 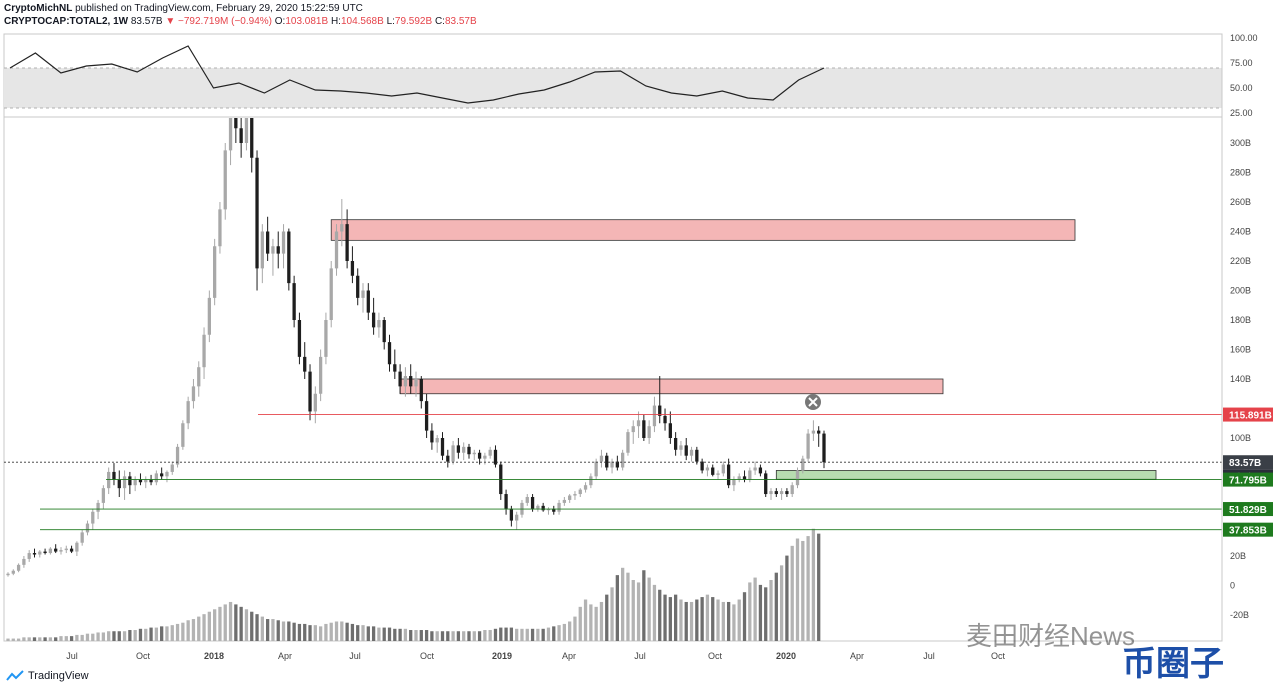 I want to click on tradingview-brand: TradingView, so click(x=47, y=676).